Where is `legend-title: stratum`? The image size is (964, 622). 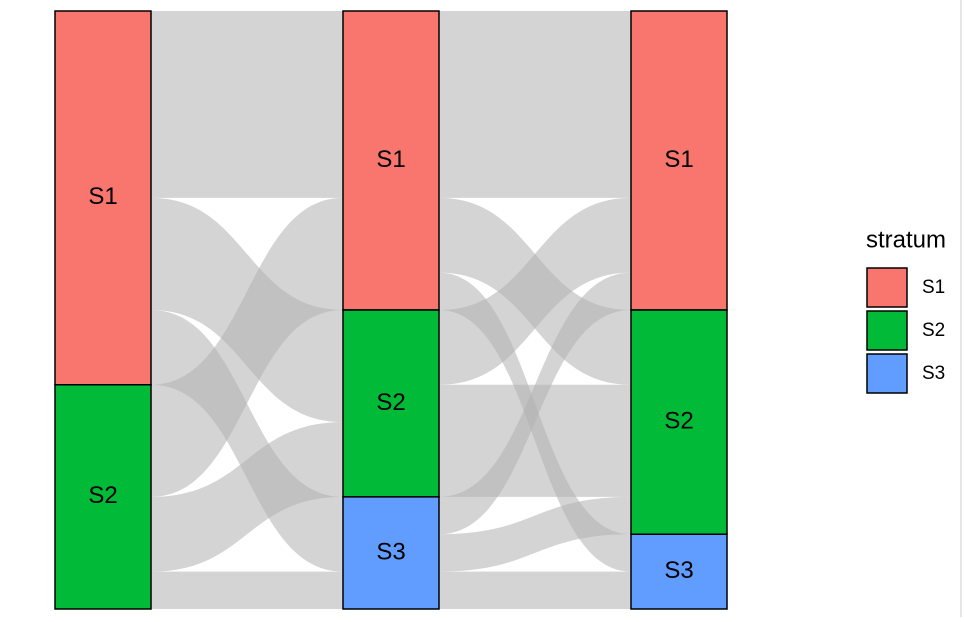 legend-title: stratum is located at coordinates (906, 239).